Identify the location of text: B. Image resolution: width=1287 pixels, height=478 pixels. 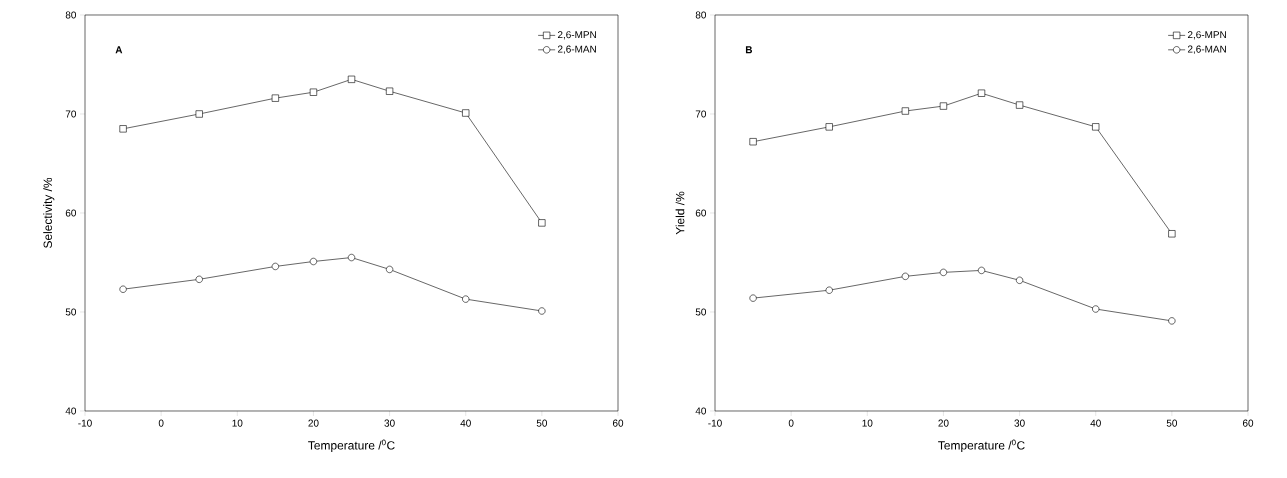
(749, 50).